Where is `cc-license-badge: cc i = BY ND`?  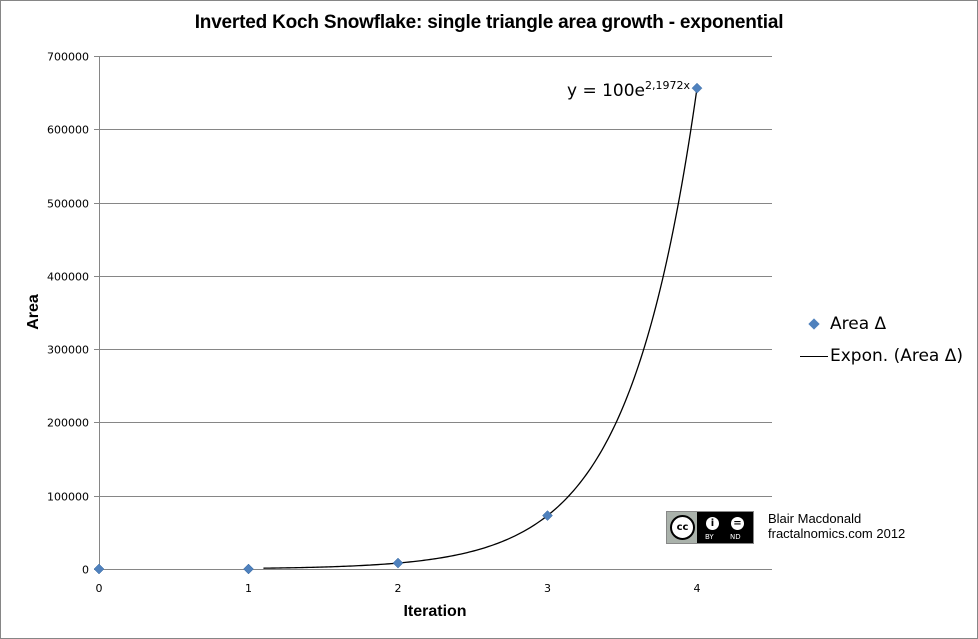
cc-license-badge: cc i = BY ND is located at coordinates (710, 527).